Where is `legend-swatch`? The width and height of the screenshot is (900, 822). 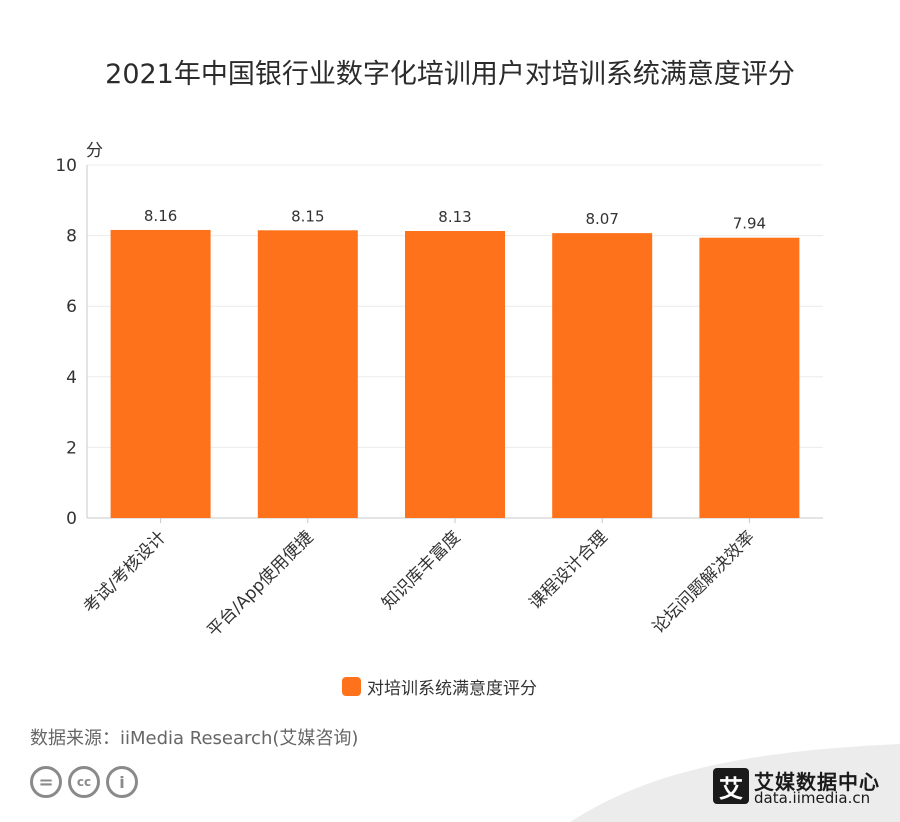 legend-swatch is located at coordinates (351, 686).